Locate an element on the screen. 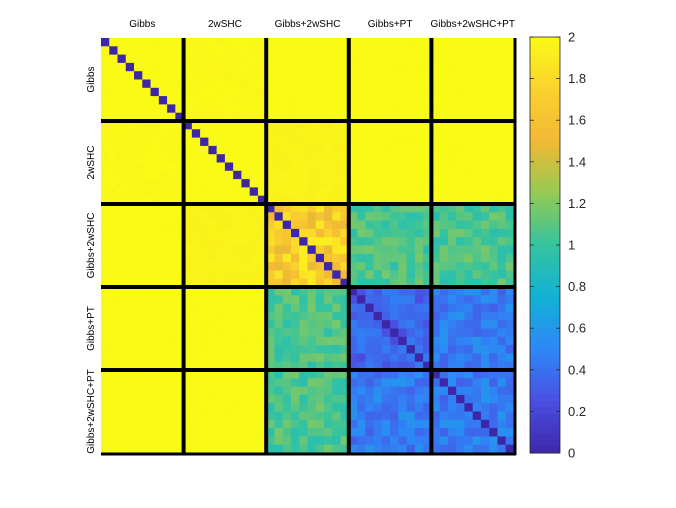 The width and height of the screenshot is (676, 508). column-group-label: Gibbs+2wSHC+PT is located at coordinates (472, 24).